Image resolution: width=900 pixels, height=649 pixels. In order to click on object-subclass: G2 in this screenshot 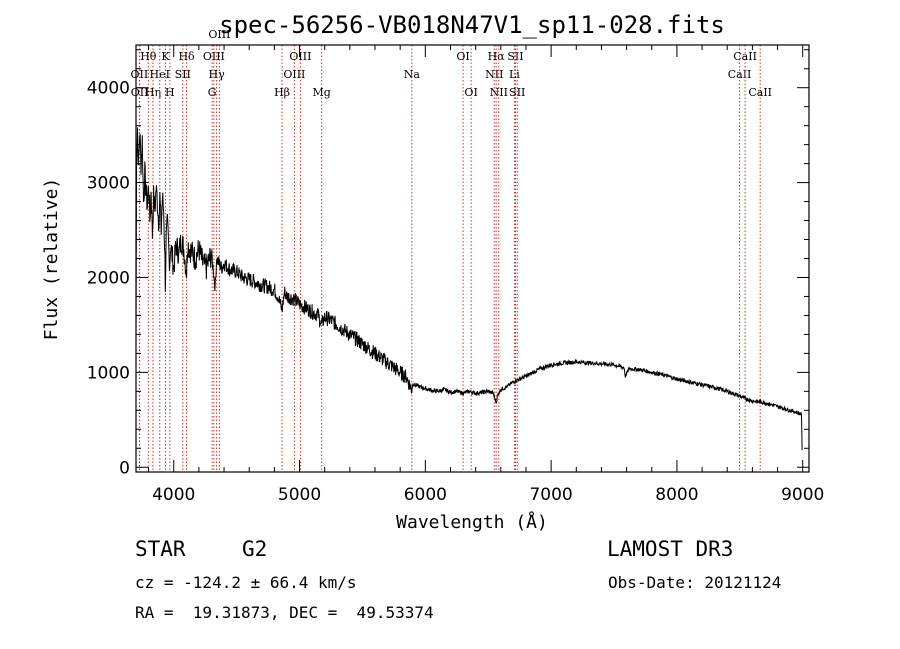, I will do `click(255, 549)`.